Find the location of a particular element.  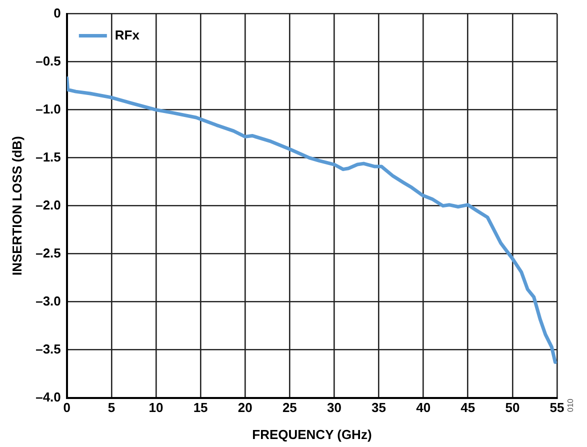

y-tick-label: –2.0 is located at coordinates (48, 204).